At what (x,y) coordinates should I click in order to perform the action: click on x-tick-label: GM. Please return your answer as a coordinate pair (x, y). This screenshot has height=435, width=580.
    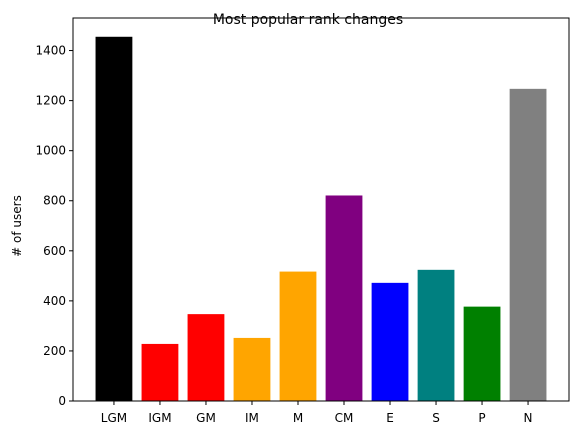
    Looking at the image, I should click on (206, 418).